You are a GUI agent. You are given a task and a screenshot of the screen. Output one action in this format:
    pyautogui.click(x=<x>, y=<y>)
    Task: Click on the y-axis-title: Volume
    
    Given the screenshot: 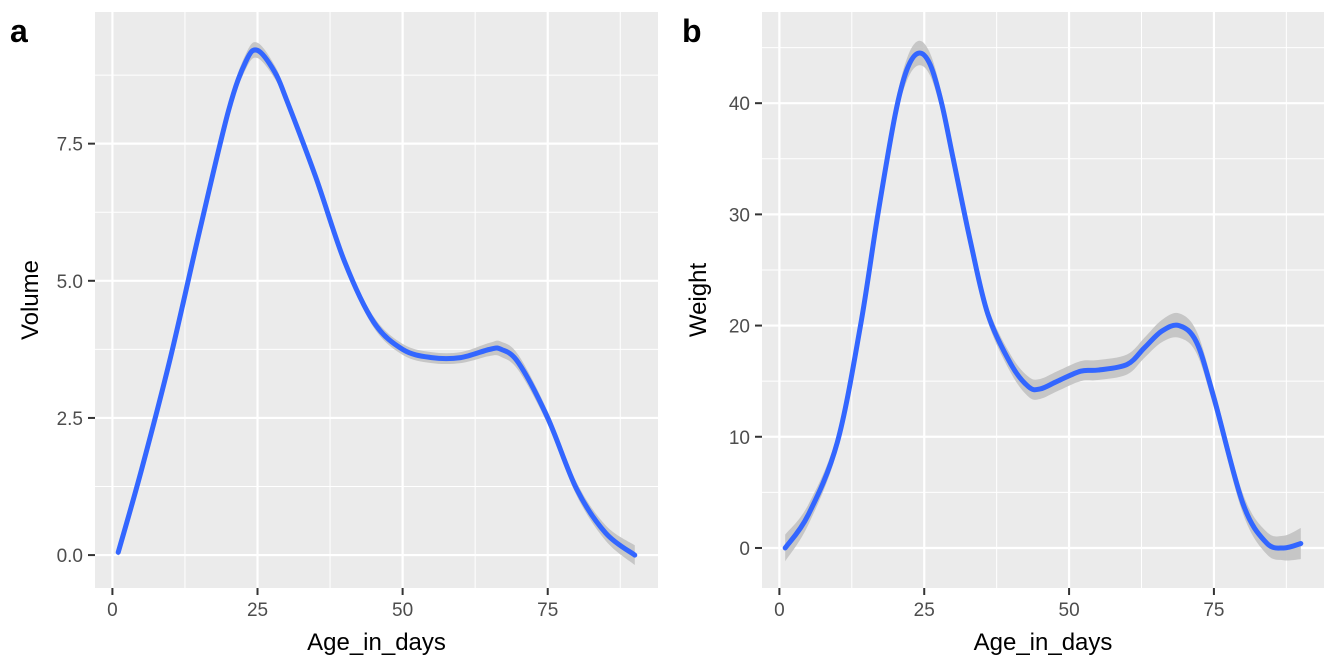 What is the action you would take?
    pyautogui.click(x=30, y=300)
    